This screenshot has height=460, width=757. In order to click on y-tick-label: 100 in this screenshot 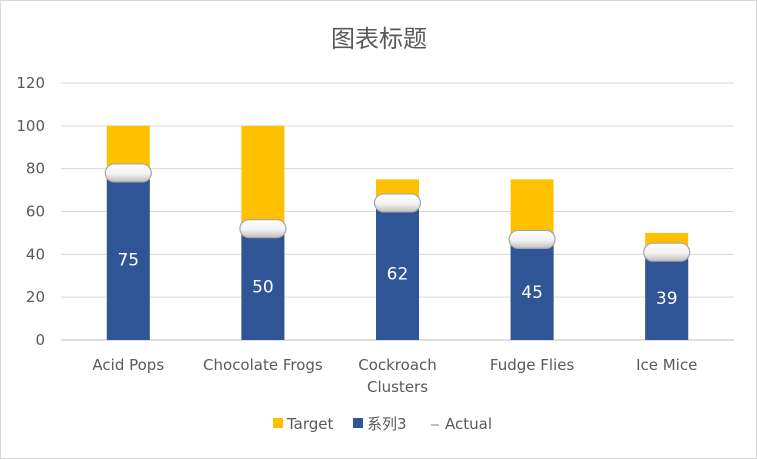, I will do `click(30, 126)`.